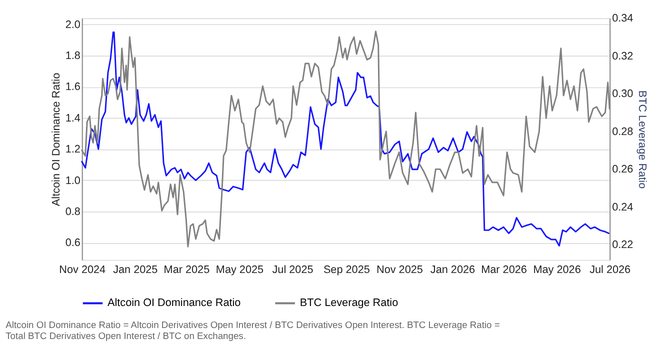  Describe the element at coordinates (72, 56) in the screenshot. I see `y-tick-label: 1.8` at that location.